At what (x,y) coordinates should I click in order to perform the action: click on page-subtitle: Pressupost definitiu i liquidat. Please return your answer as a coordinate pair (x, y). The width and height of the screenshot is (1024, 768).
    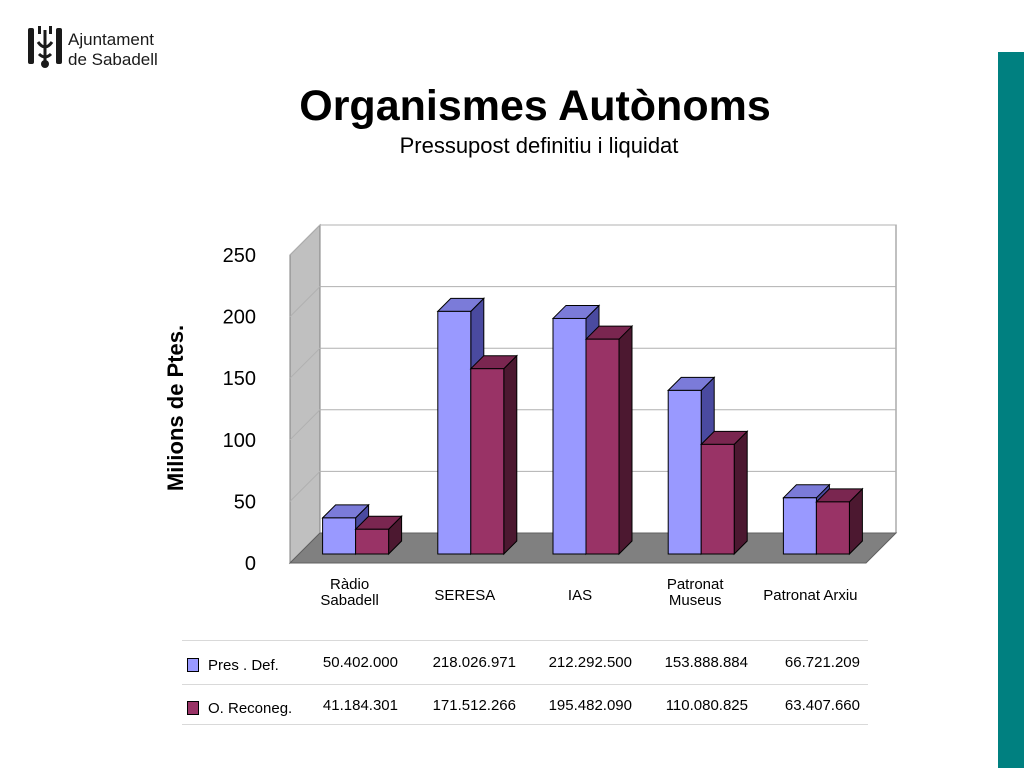
    Looking at the image, I should click on (539, 145).